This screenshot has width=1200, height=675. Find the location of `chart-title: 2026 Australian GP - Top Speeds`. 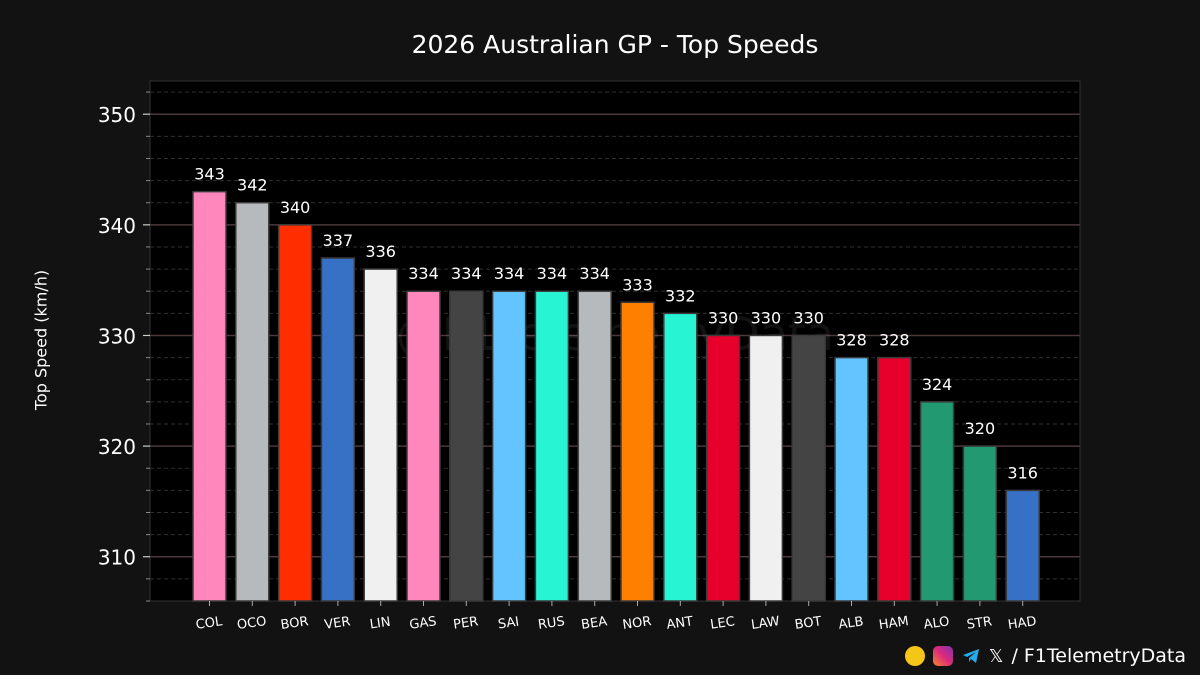

chart-title: 2026 Australian GP - Top Speeds is located at coordinates (615, 44).